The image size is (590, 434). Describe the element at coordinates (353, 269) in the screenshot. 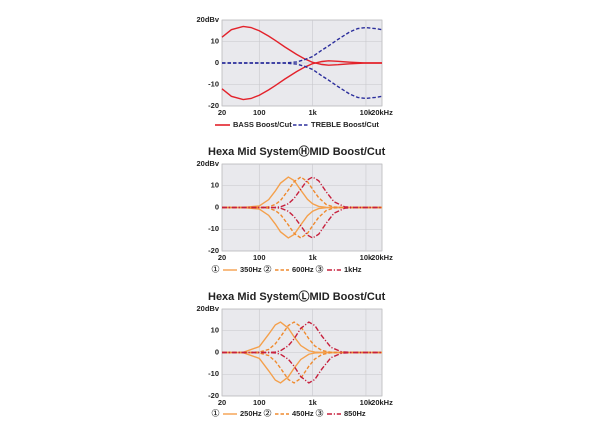

I see `legend-label: 1kHz` at that location.